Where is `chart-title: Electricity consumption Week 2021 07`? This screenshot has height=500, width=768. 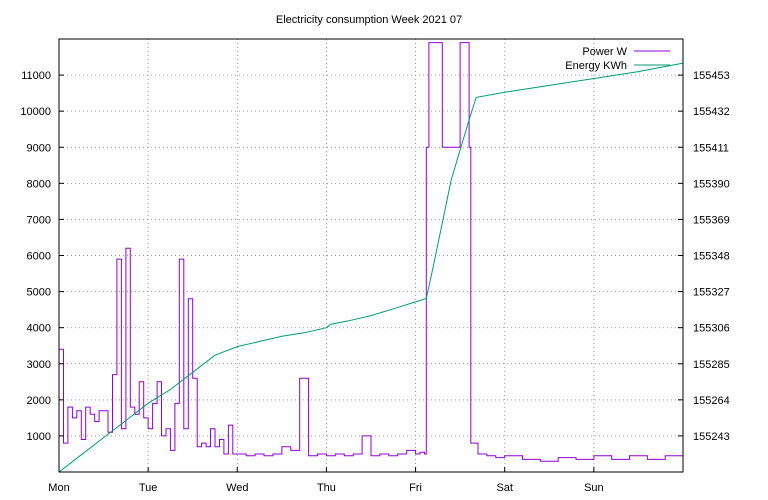 chart-title: Electricity consumption Week 2021 07 is located at coordinates (369, 20).